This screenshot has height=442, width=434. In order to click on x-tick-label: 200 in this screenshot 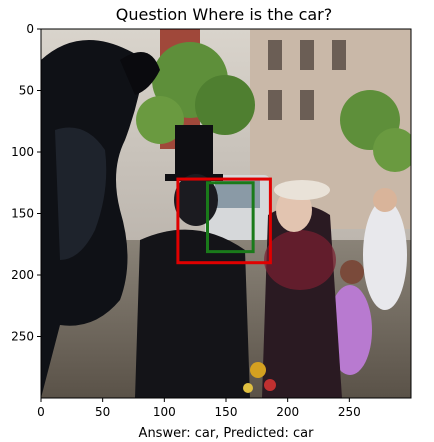, I will do `click(287, 412)`.